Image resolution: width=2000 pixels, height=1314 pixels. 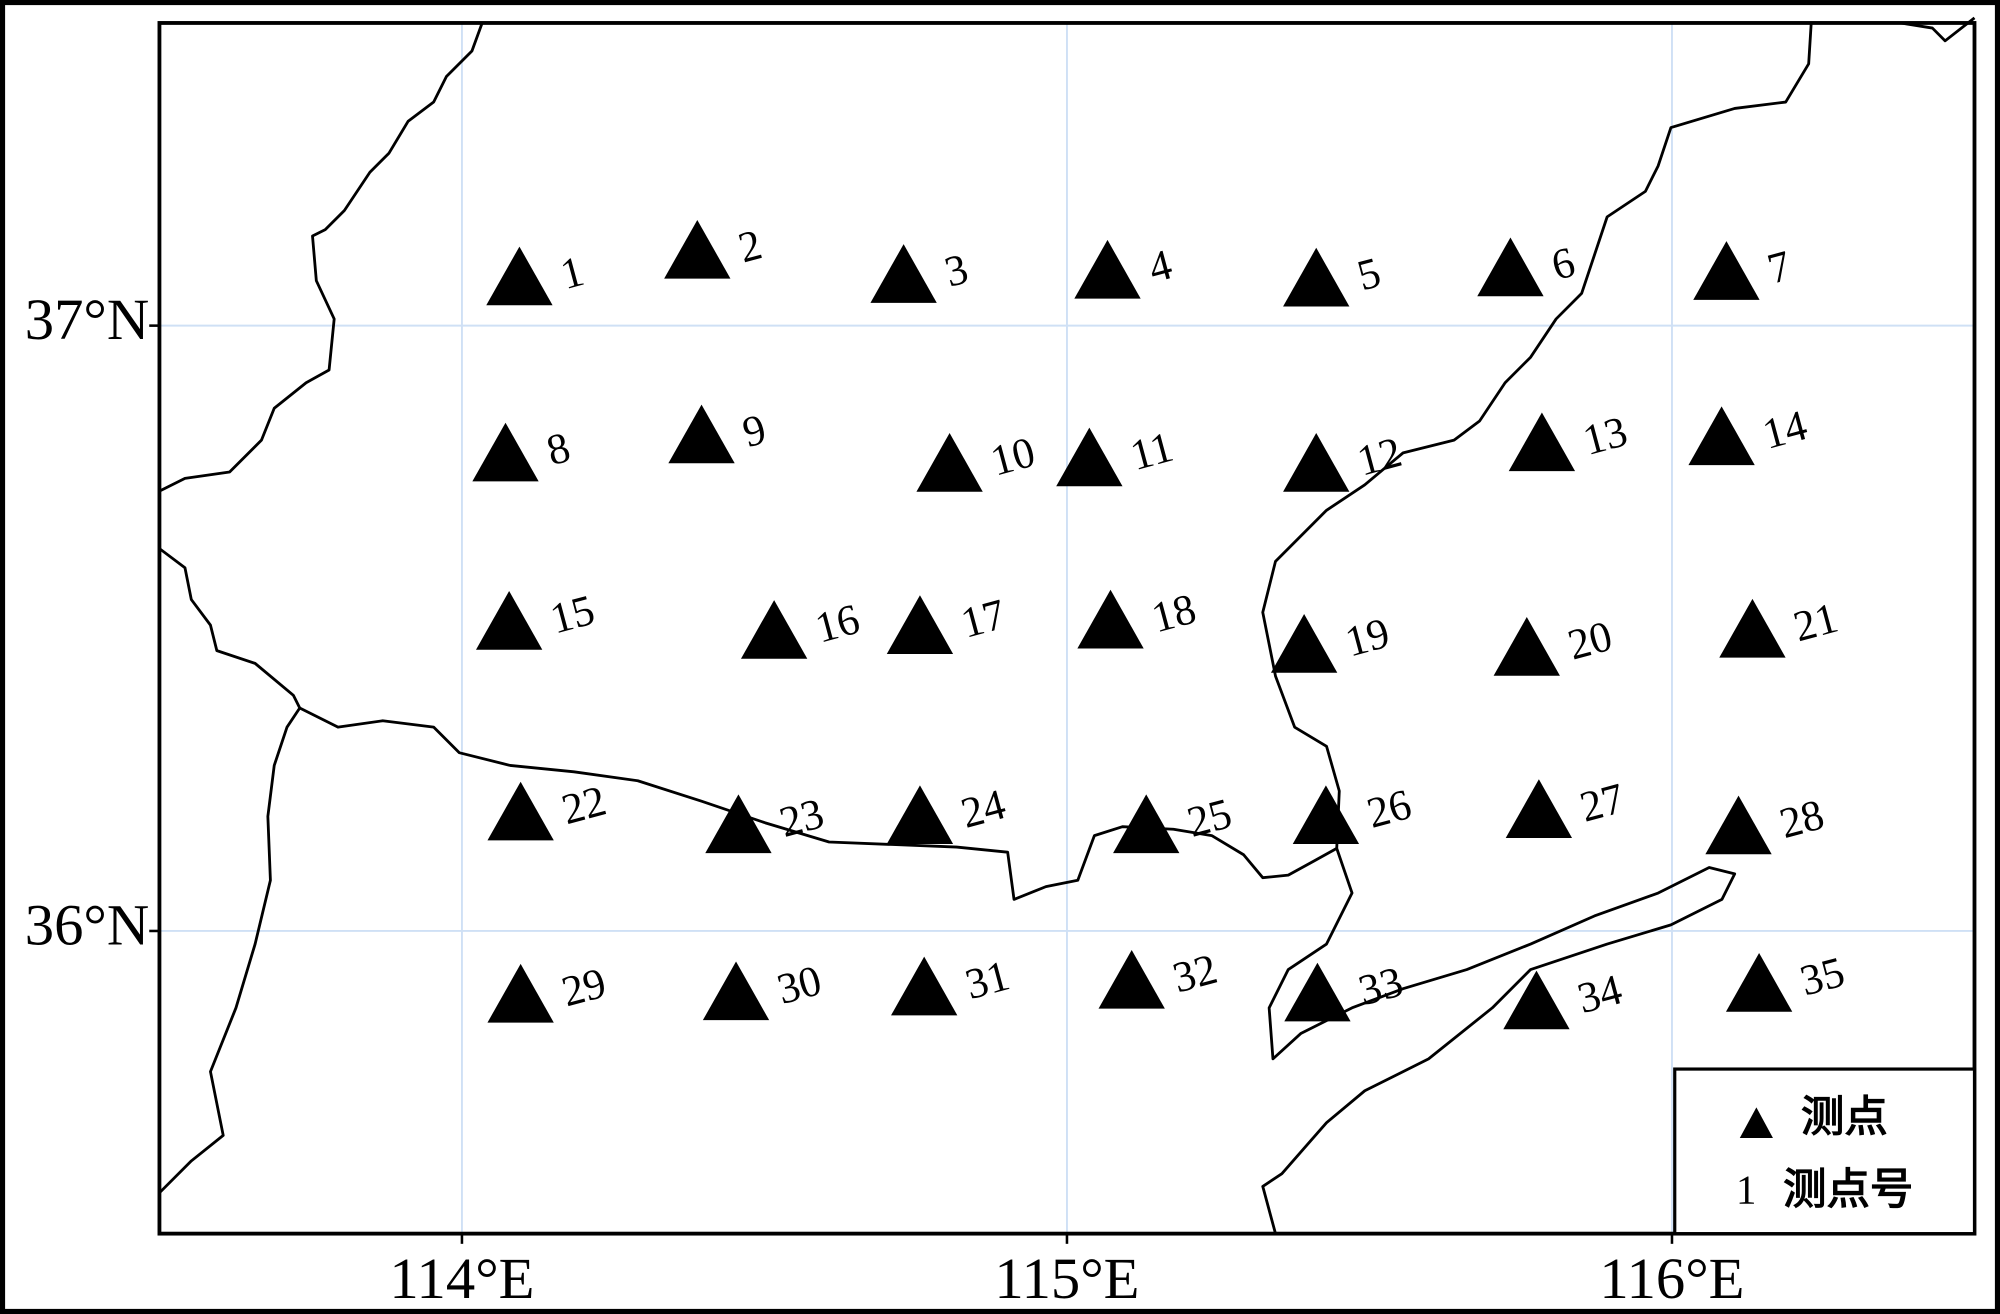 I want to click on legend-box, so click(x=1825, y=1151).